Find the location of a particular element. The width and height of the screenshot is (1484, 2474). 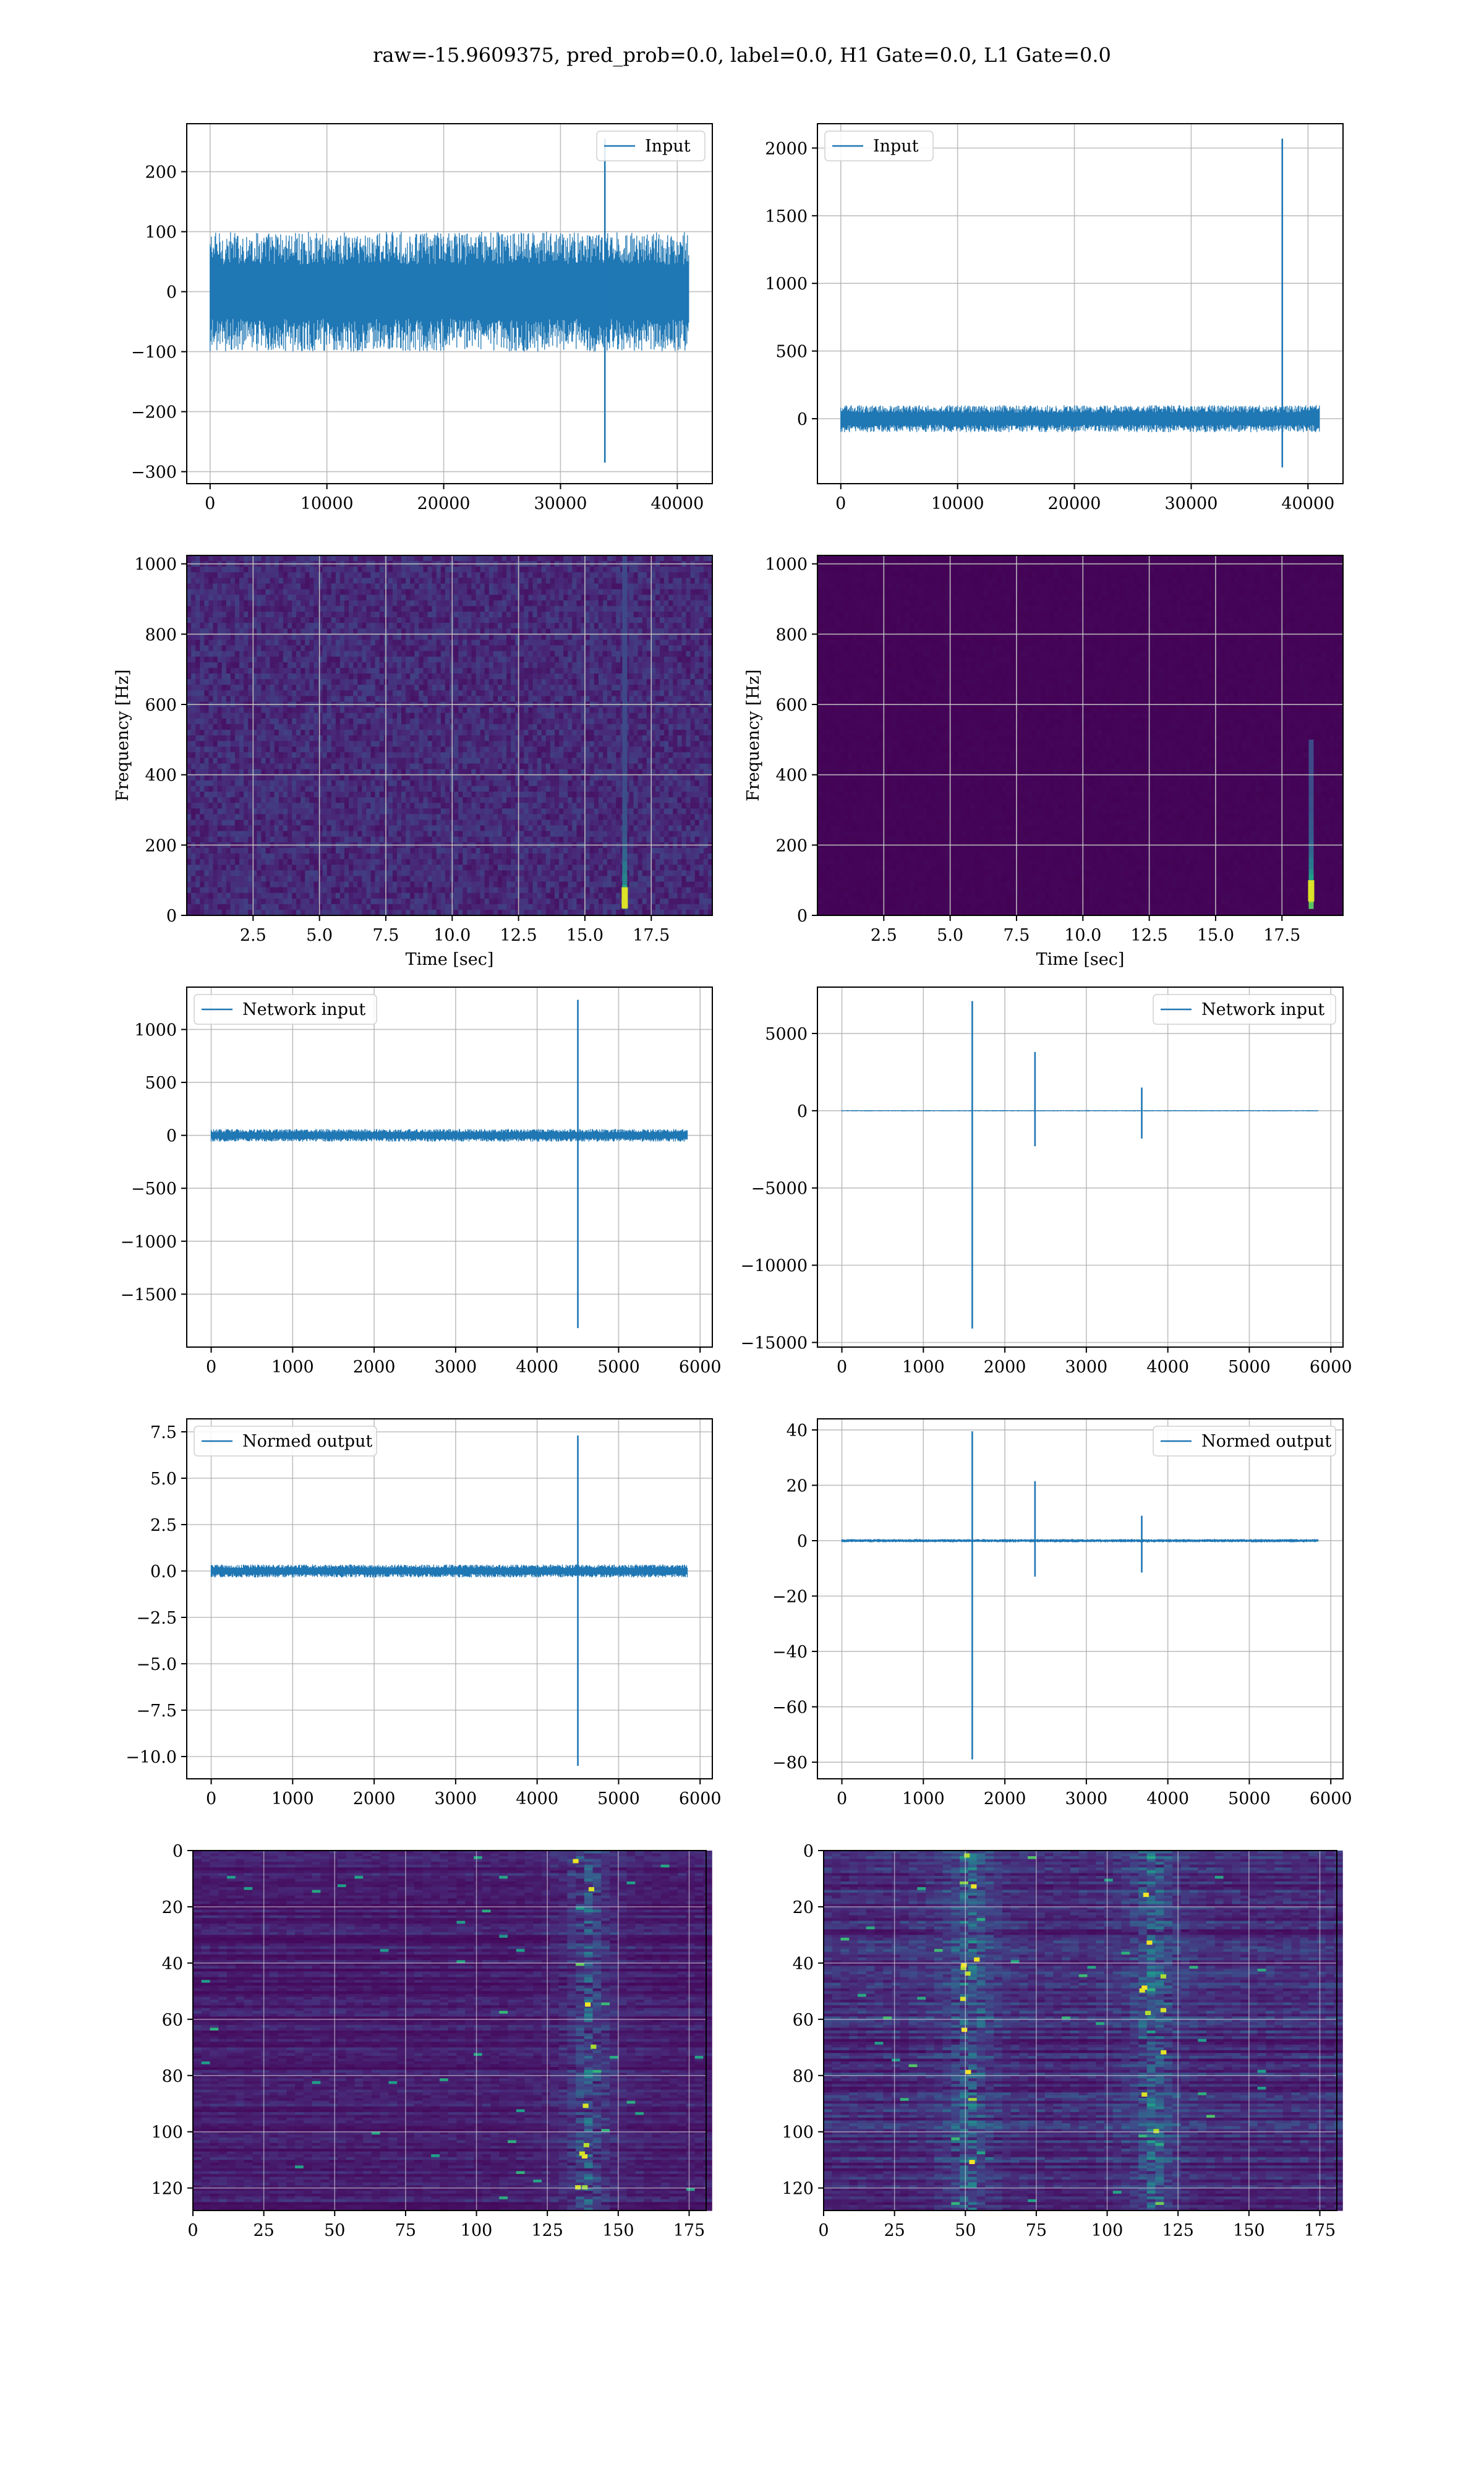

x-tick-label: 10000 is located at coordinates (957, 503).